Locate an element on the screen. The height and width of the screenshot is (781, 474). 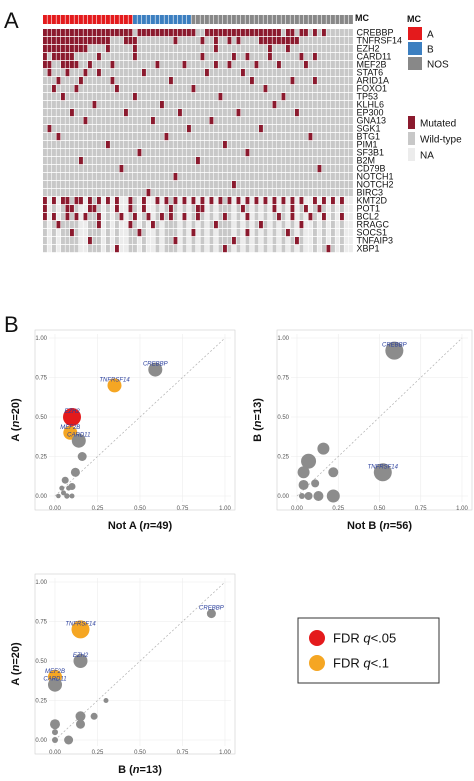
point-label: MEF2B is located at coordinates (70, 428).